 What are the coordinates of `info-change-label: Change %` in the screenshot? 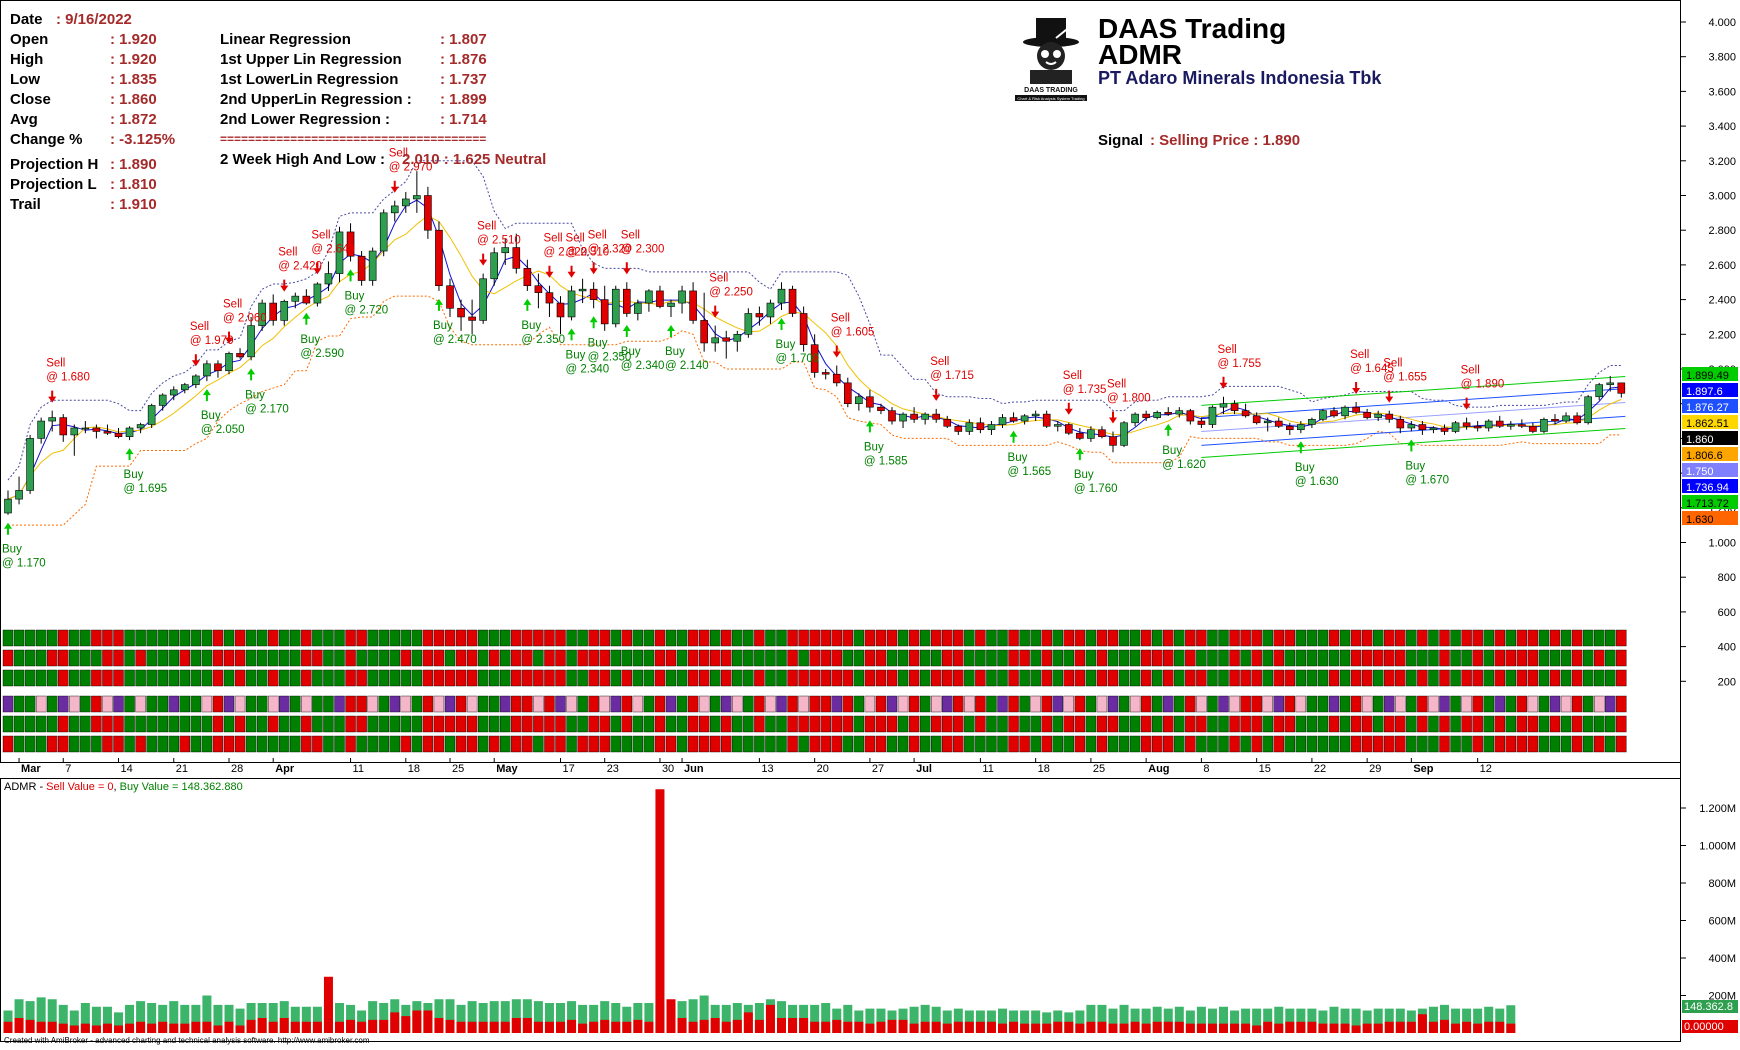 It's located at (46, 139).